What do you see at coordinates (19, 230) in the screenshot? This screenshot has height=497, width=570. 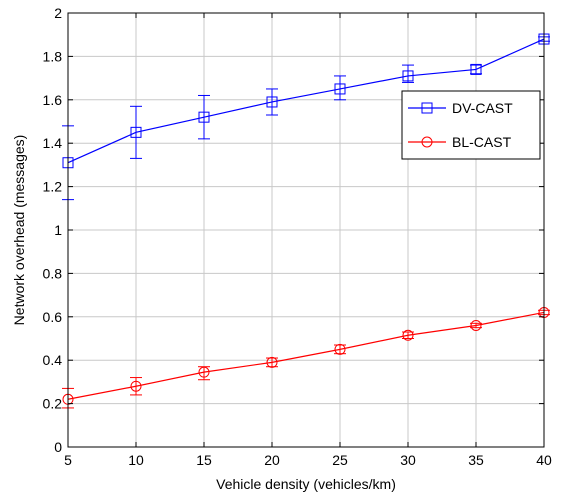 I see `y-axis-label: Network overhead (messages)` at bounding box center [19, 230].